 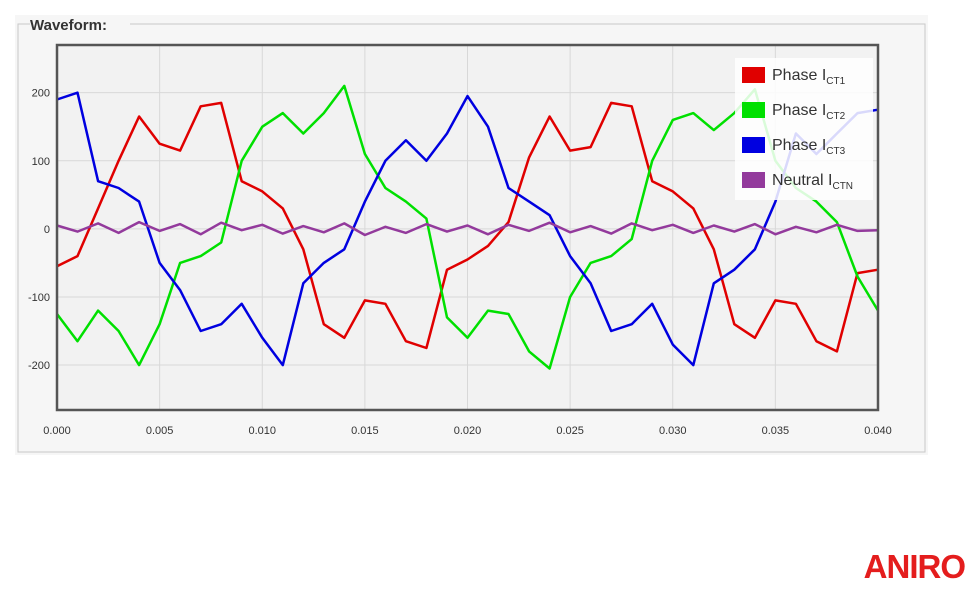 What do you see at coordinates (39, 298) in the screenshot?
I see `y-tick-label: -100` at bounding box center [39, 298].